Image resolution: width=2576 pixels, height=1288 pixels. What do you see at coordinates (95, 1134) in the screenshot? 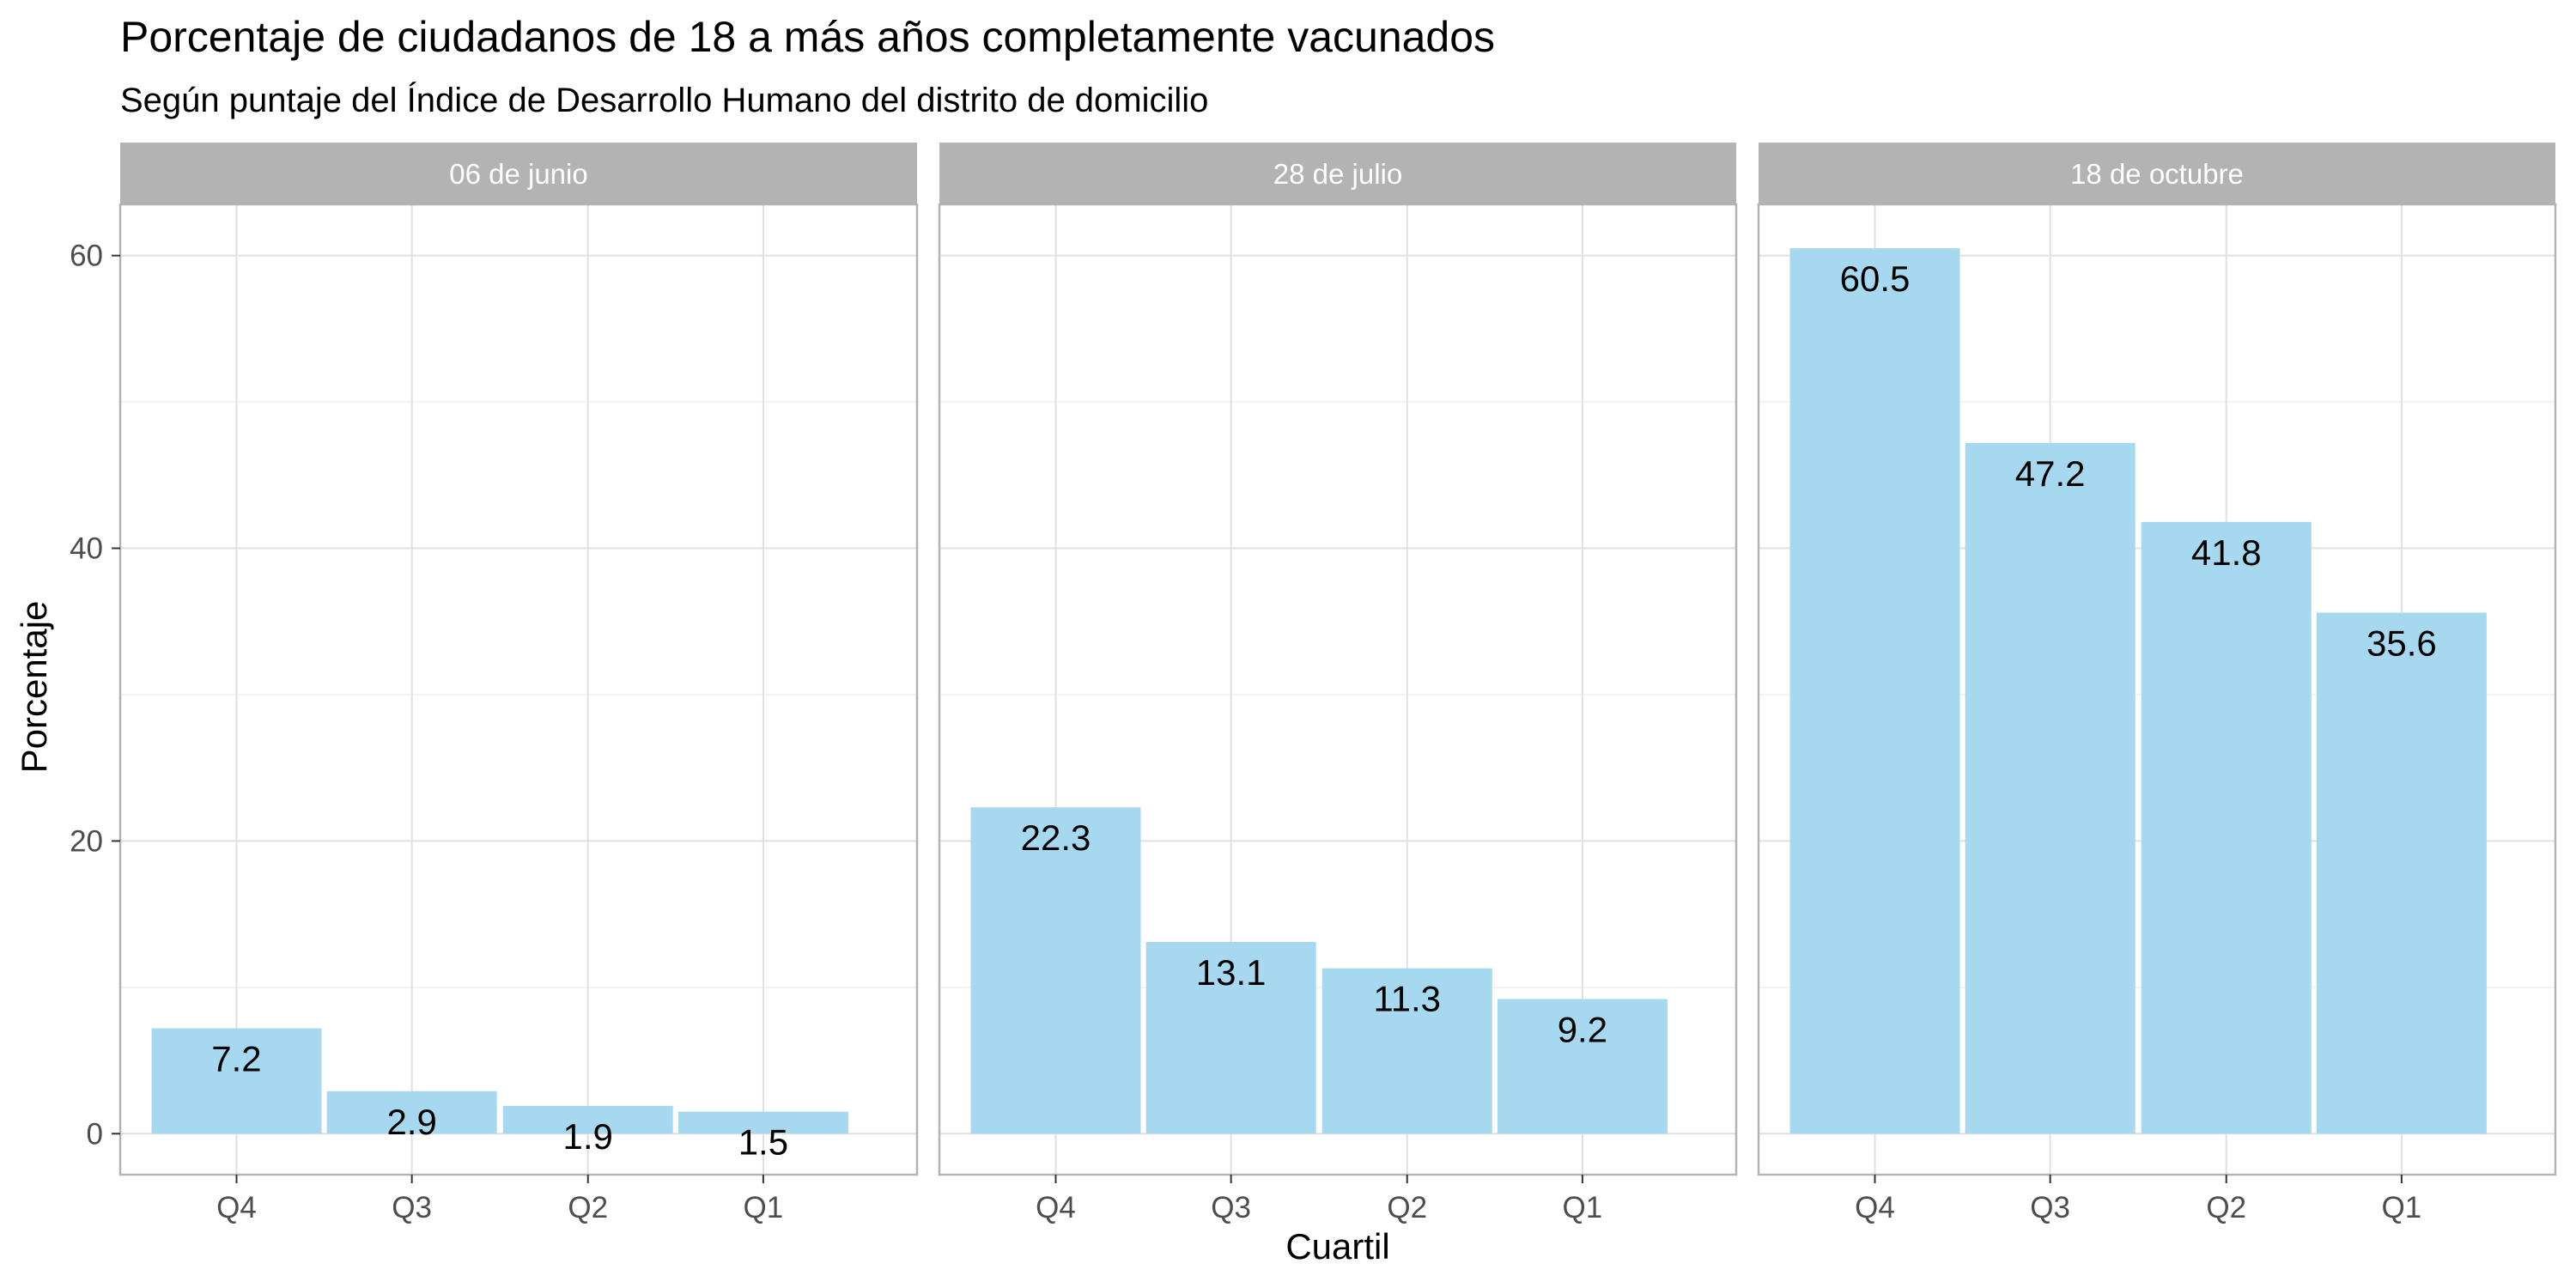
I see `y-tick-label: 0` at bounding box center [95, 1134].